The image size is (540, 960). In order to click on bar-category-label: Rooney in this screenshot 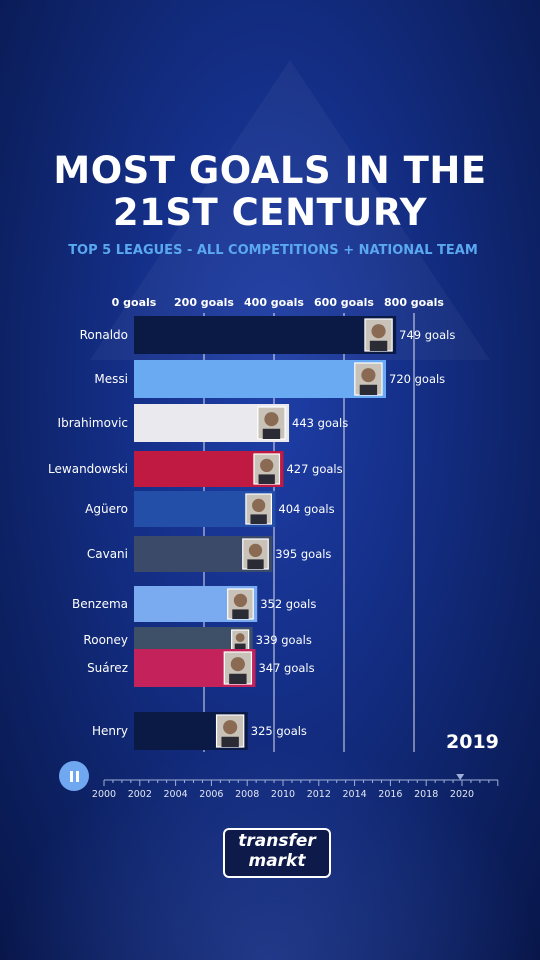, I will do `click(105, 640)`.